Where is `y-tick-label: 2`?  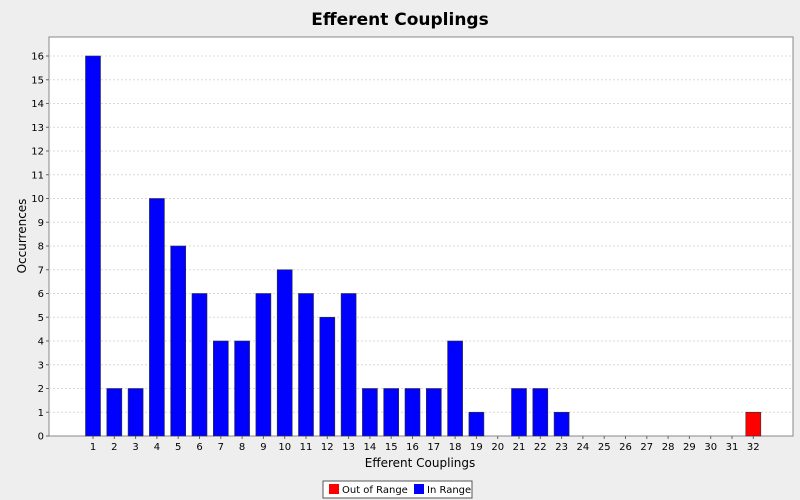 y-tick-label: 2 is located at coordinates (41, 389).